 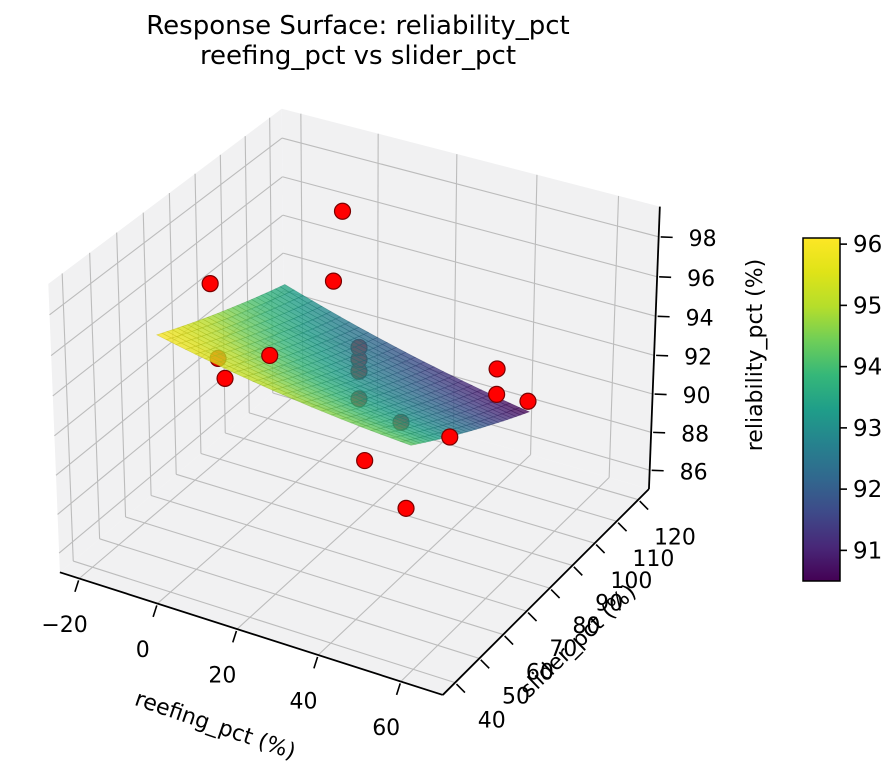 What do you see at coordinates (516, 696) in the screenshot?
I see `y-axis-tick-label: 50` at bounding box center [516, 696].